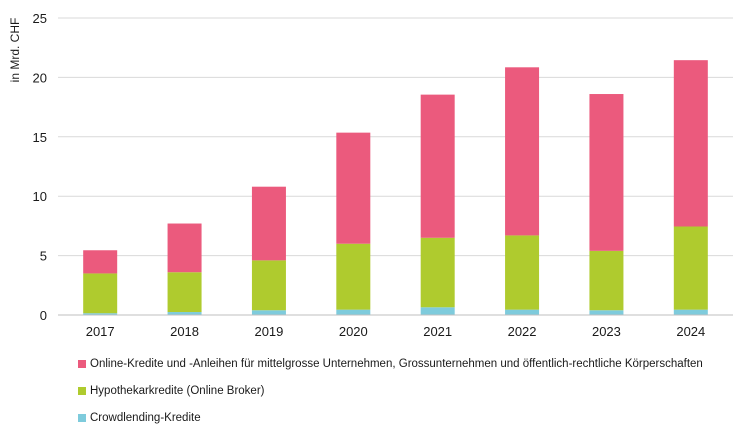 This screenshot has width=750, height=432. What do you see at coordinates (268, 331) in the screenshot?
I see `x-tick-label: 2019` at bounding box center [268, 331].